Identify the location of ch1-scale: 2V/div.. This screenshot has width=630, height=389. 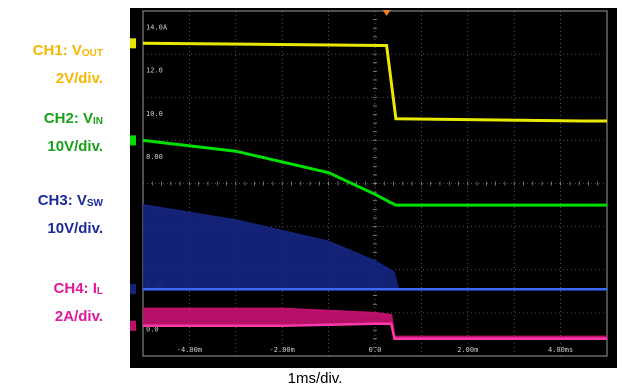
(79, 78).